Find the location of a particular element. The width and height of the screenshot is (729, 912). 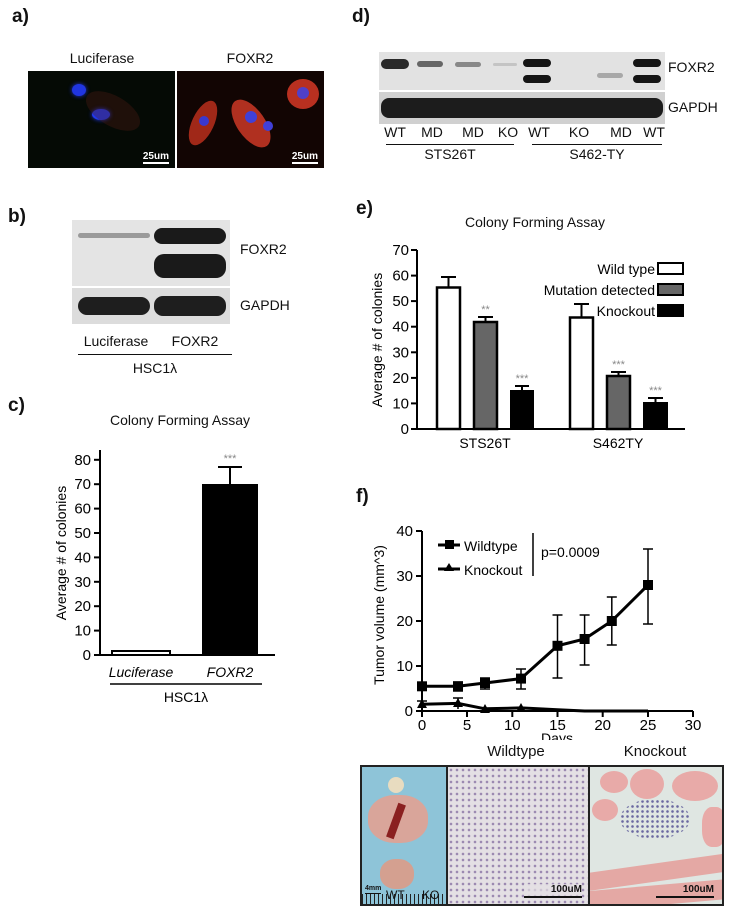

bar-sts26t-wildtype is located at coordinates (448, 358).